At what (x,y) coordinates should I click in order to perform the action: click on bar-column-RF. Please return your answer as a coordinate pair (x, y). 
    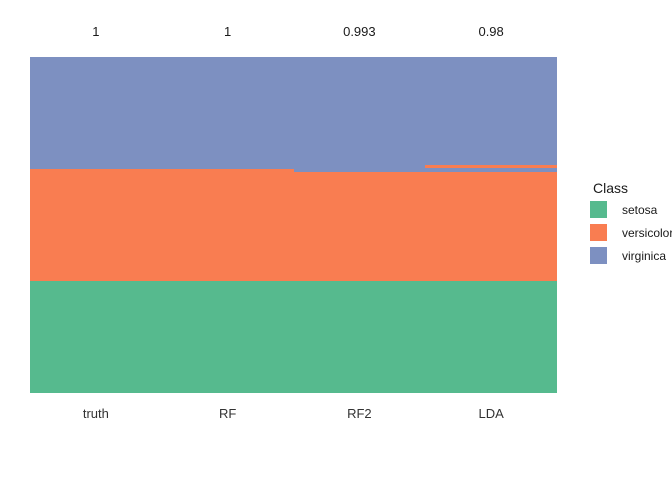
    Looking at the image, I should click on (227, 225).